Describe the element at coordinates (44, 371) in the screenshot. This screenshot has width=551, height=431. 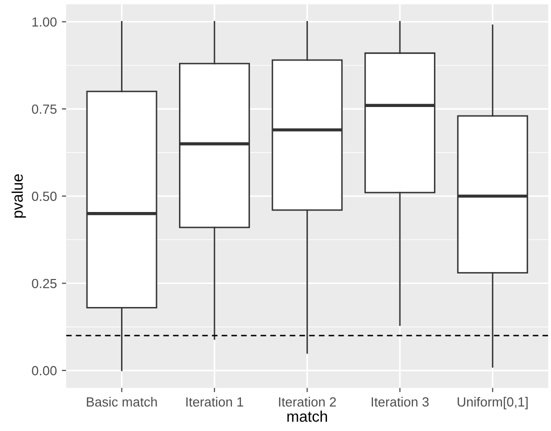
I see `y-tick-label: 0.00` at that location.